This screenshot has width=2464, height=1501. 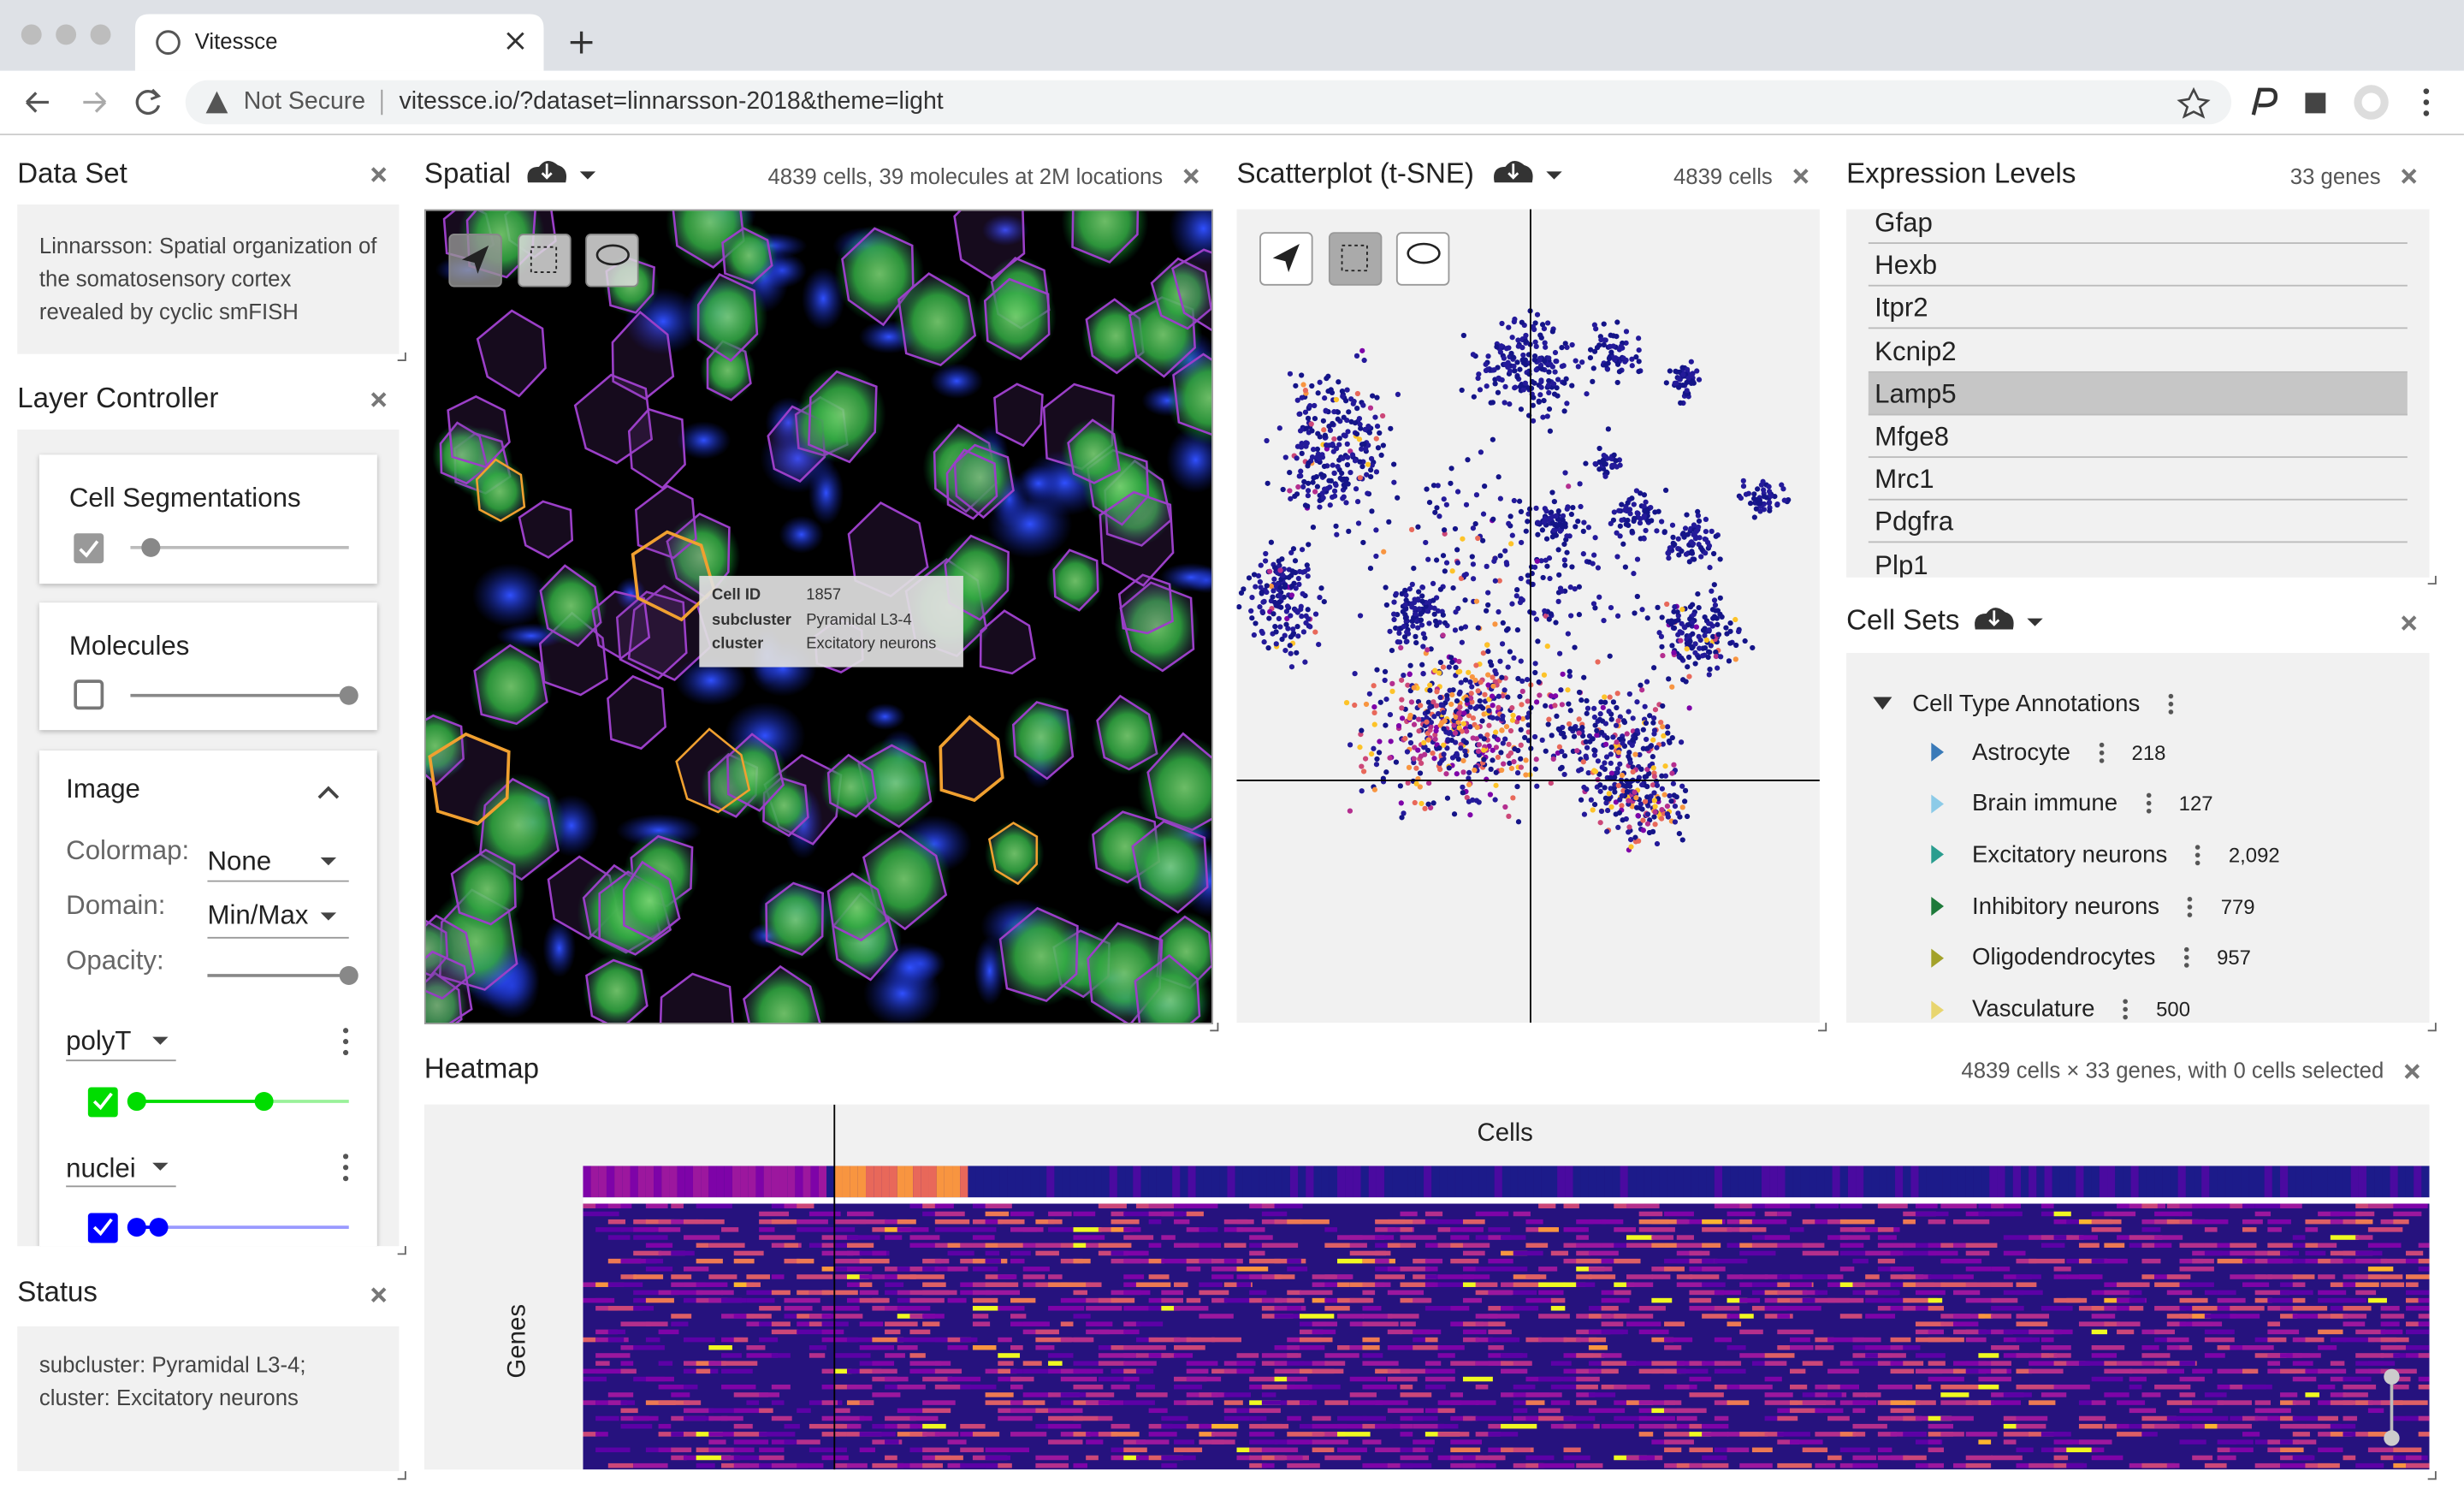 What do you see at coordinates (2138, 394) in the screenshot?
I see `gene-row: Lamp5` at bounding box center [2138, 394].